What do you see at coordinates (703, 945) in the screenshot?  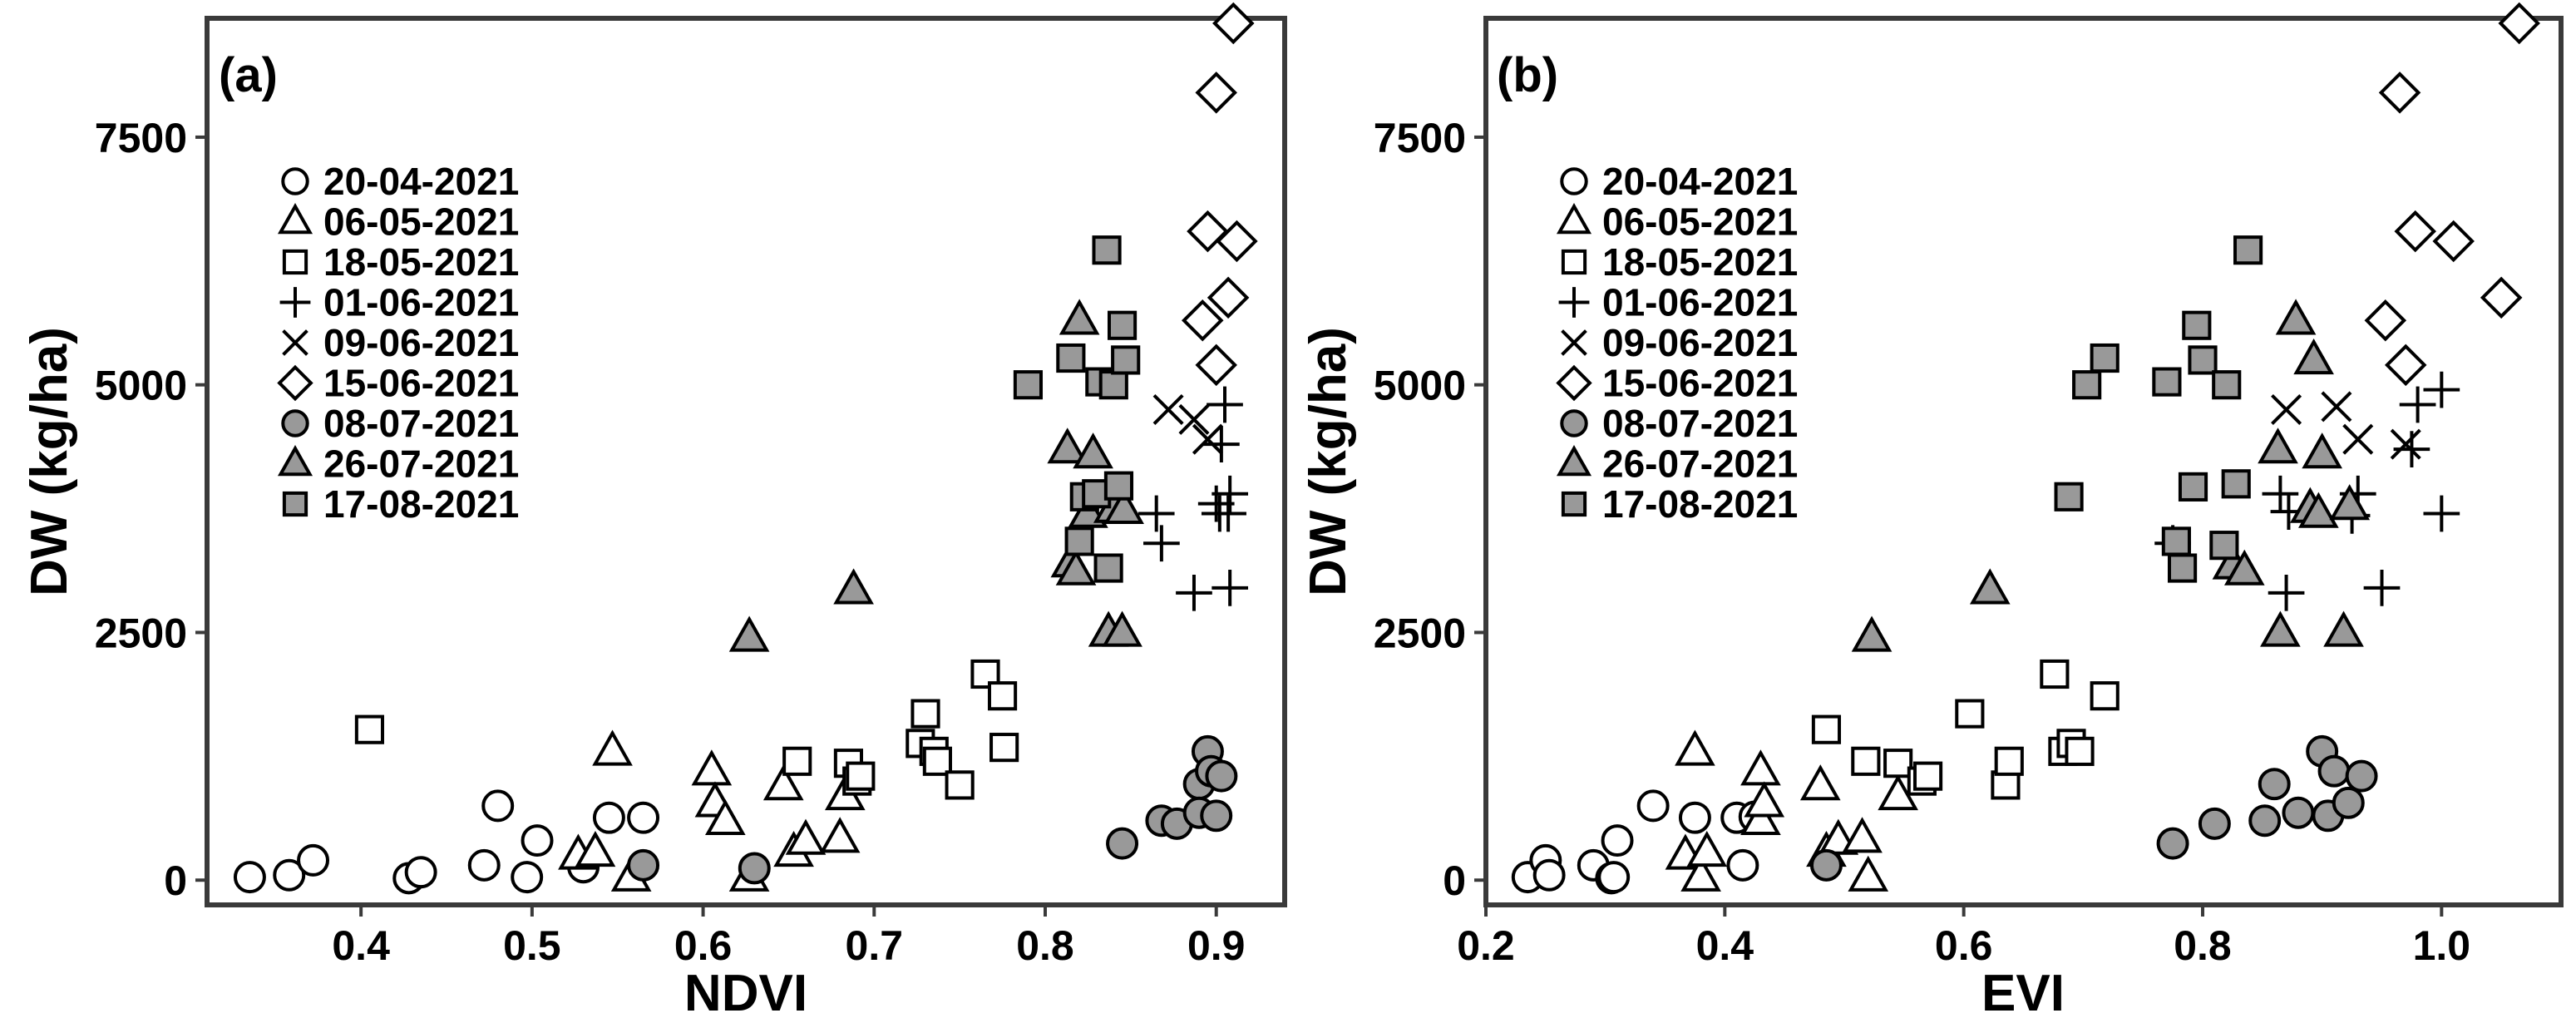 I see `x-tick-label: 0.6` at bounding box center [703, 945].